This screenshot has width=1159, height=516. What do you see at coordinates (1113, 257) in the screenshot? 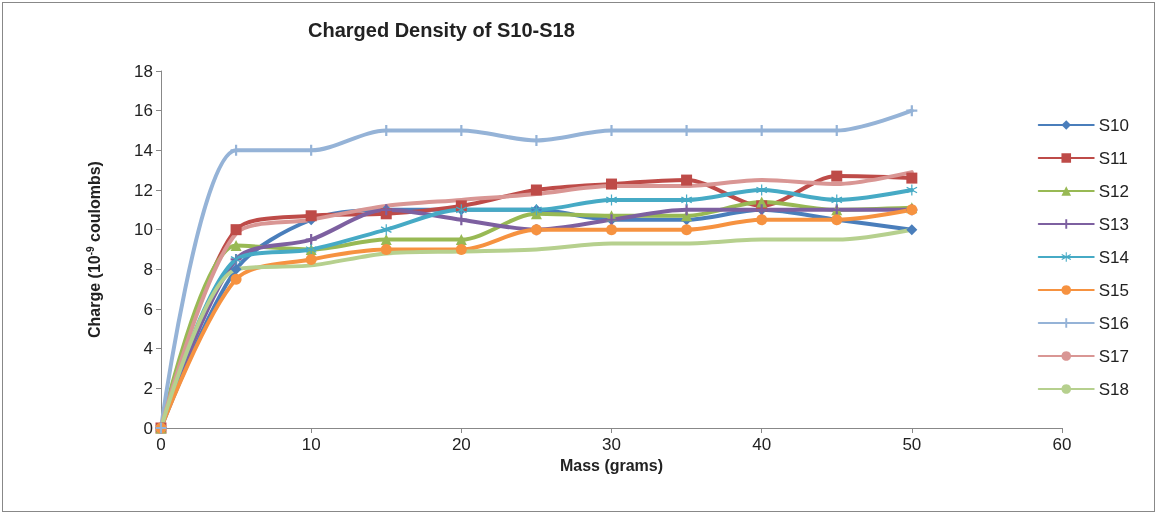
I see `legend-label: S14` at bounding box center [1113, 257].